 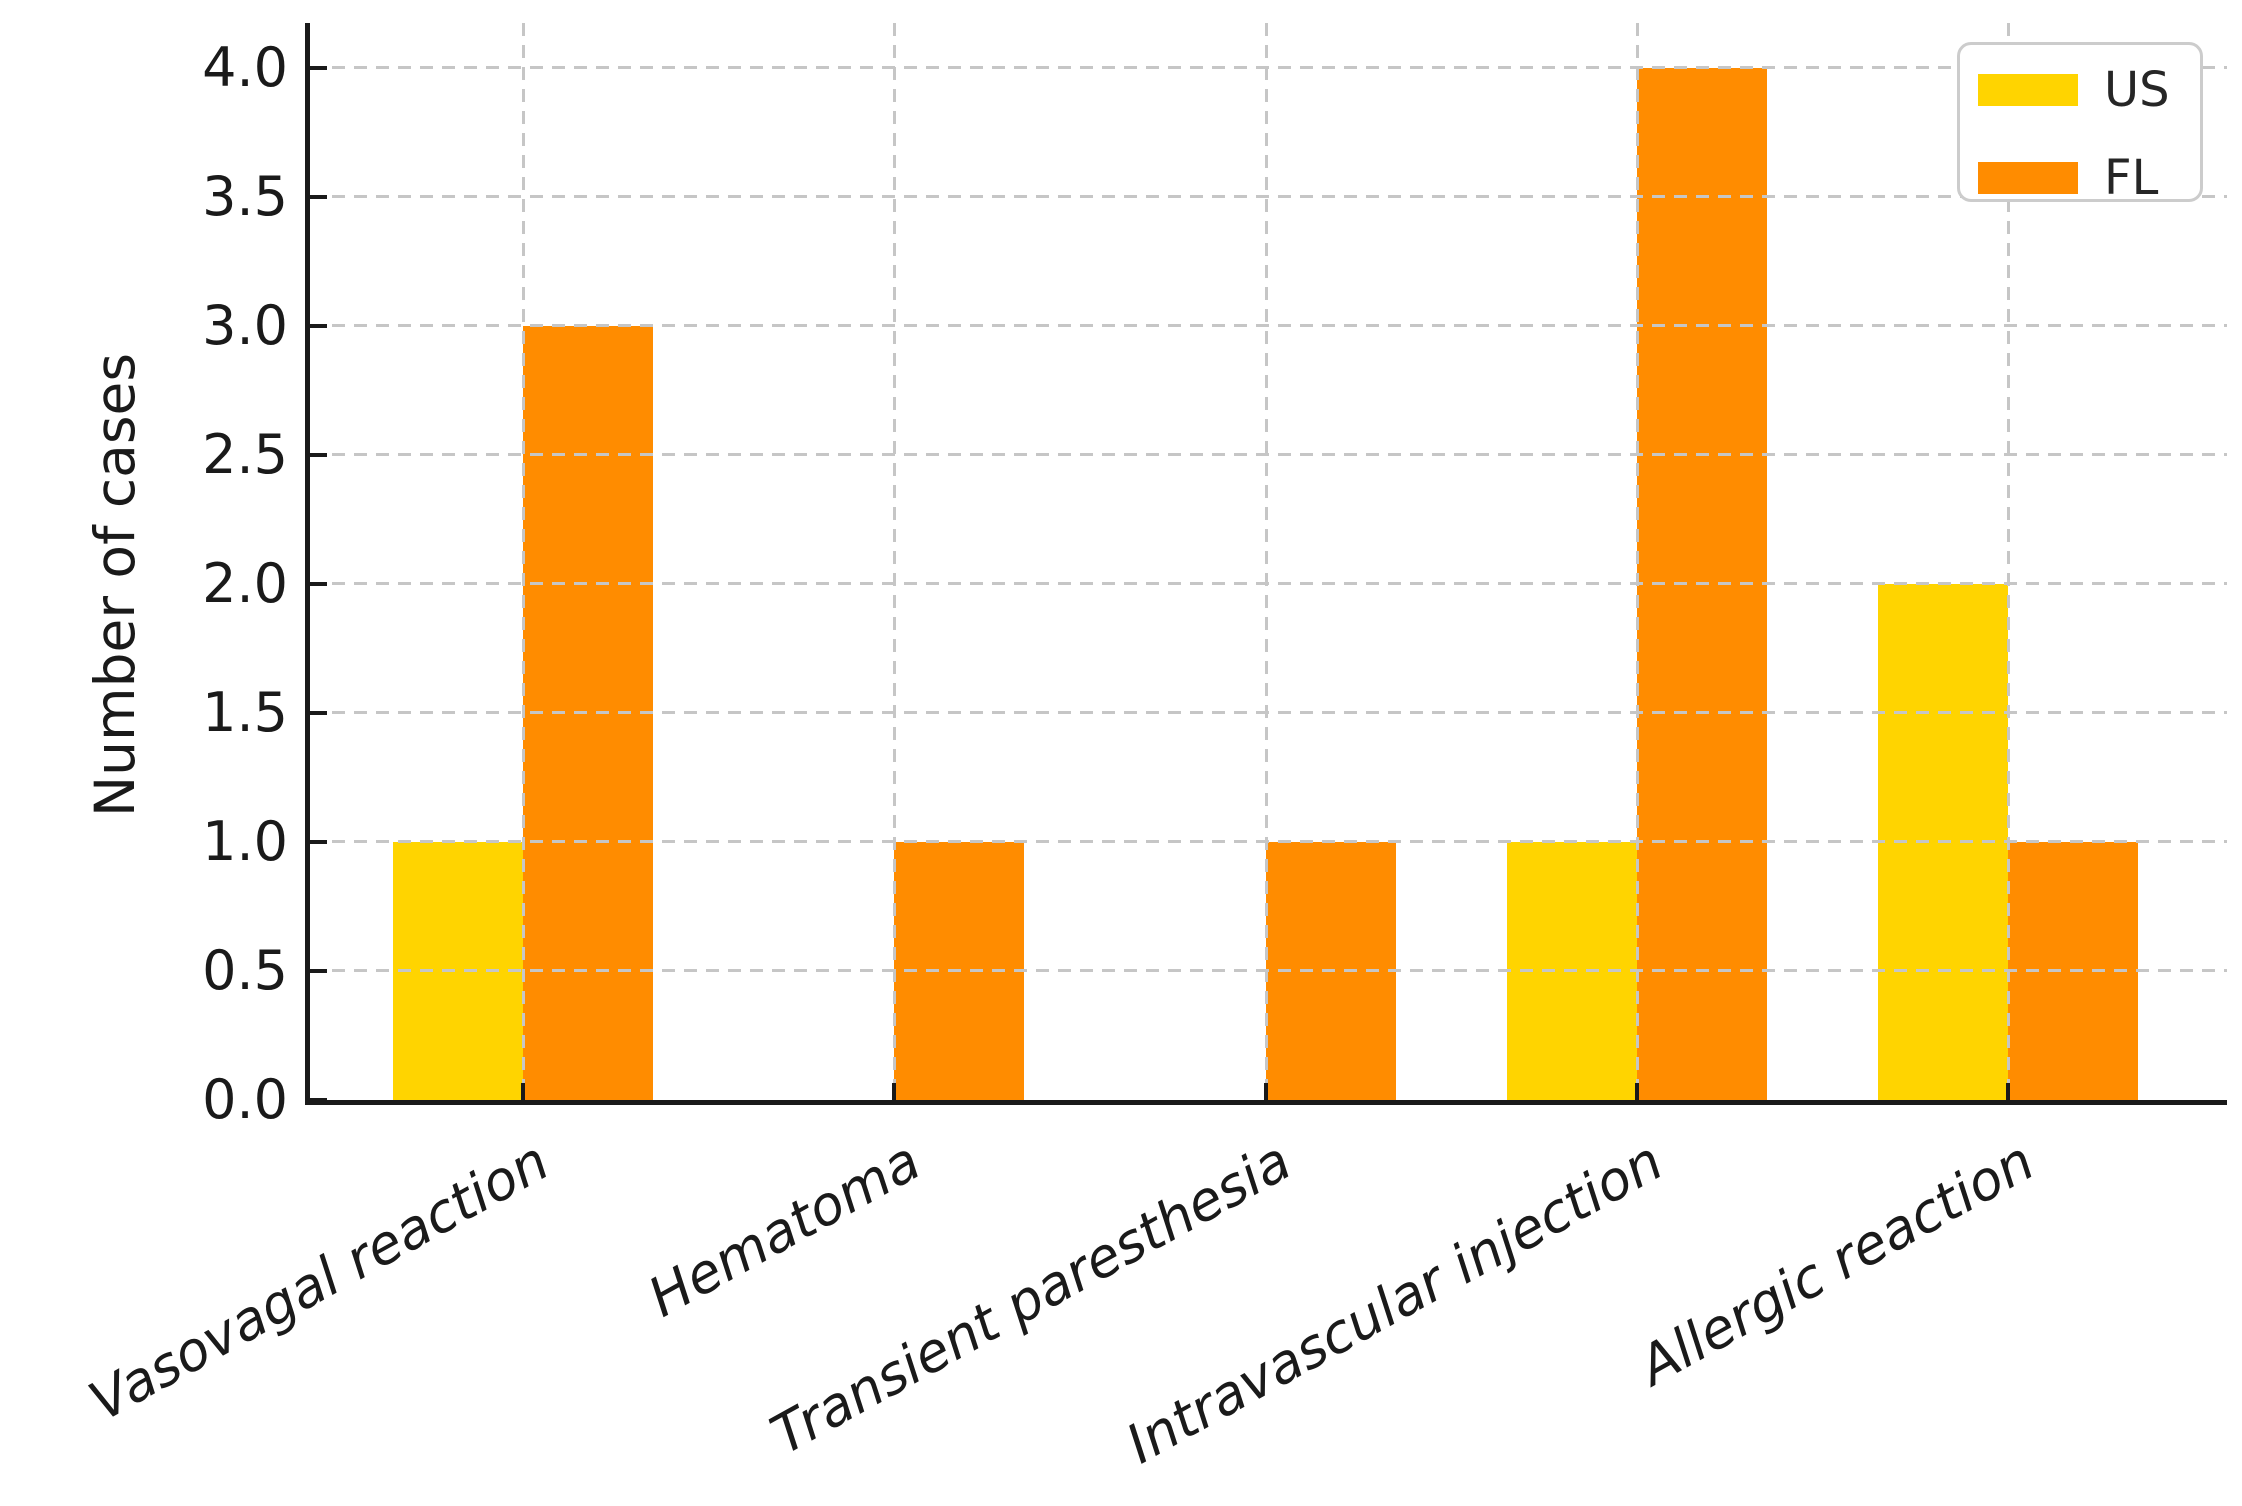 I want to click on y-tick-label-3.5: 3.5, so click(x=245, y=196).